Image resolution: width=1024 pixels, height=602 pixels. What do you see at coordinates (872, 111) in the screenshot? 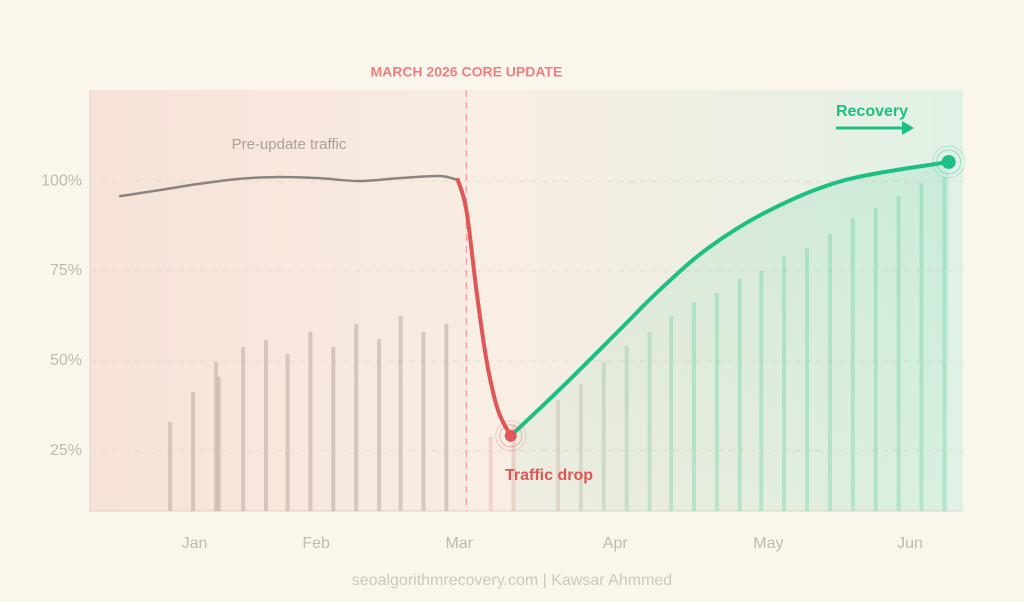
I see `series-label: Recovery` at bounding box center [872, 111].